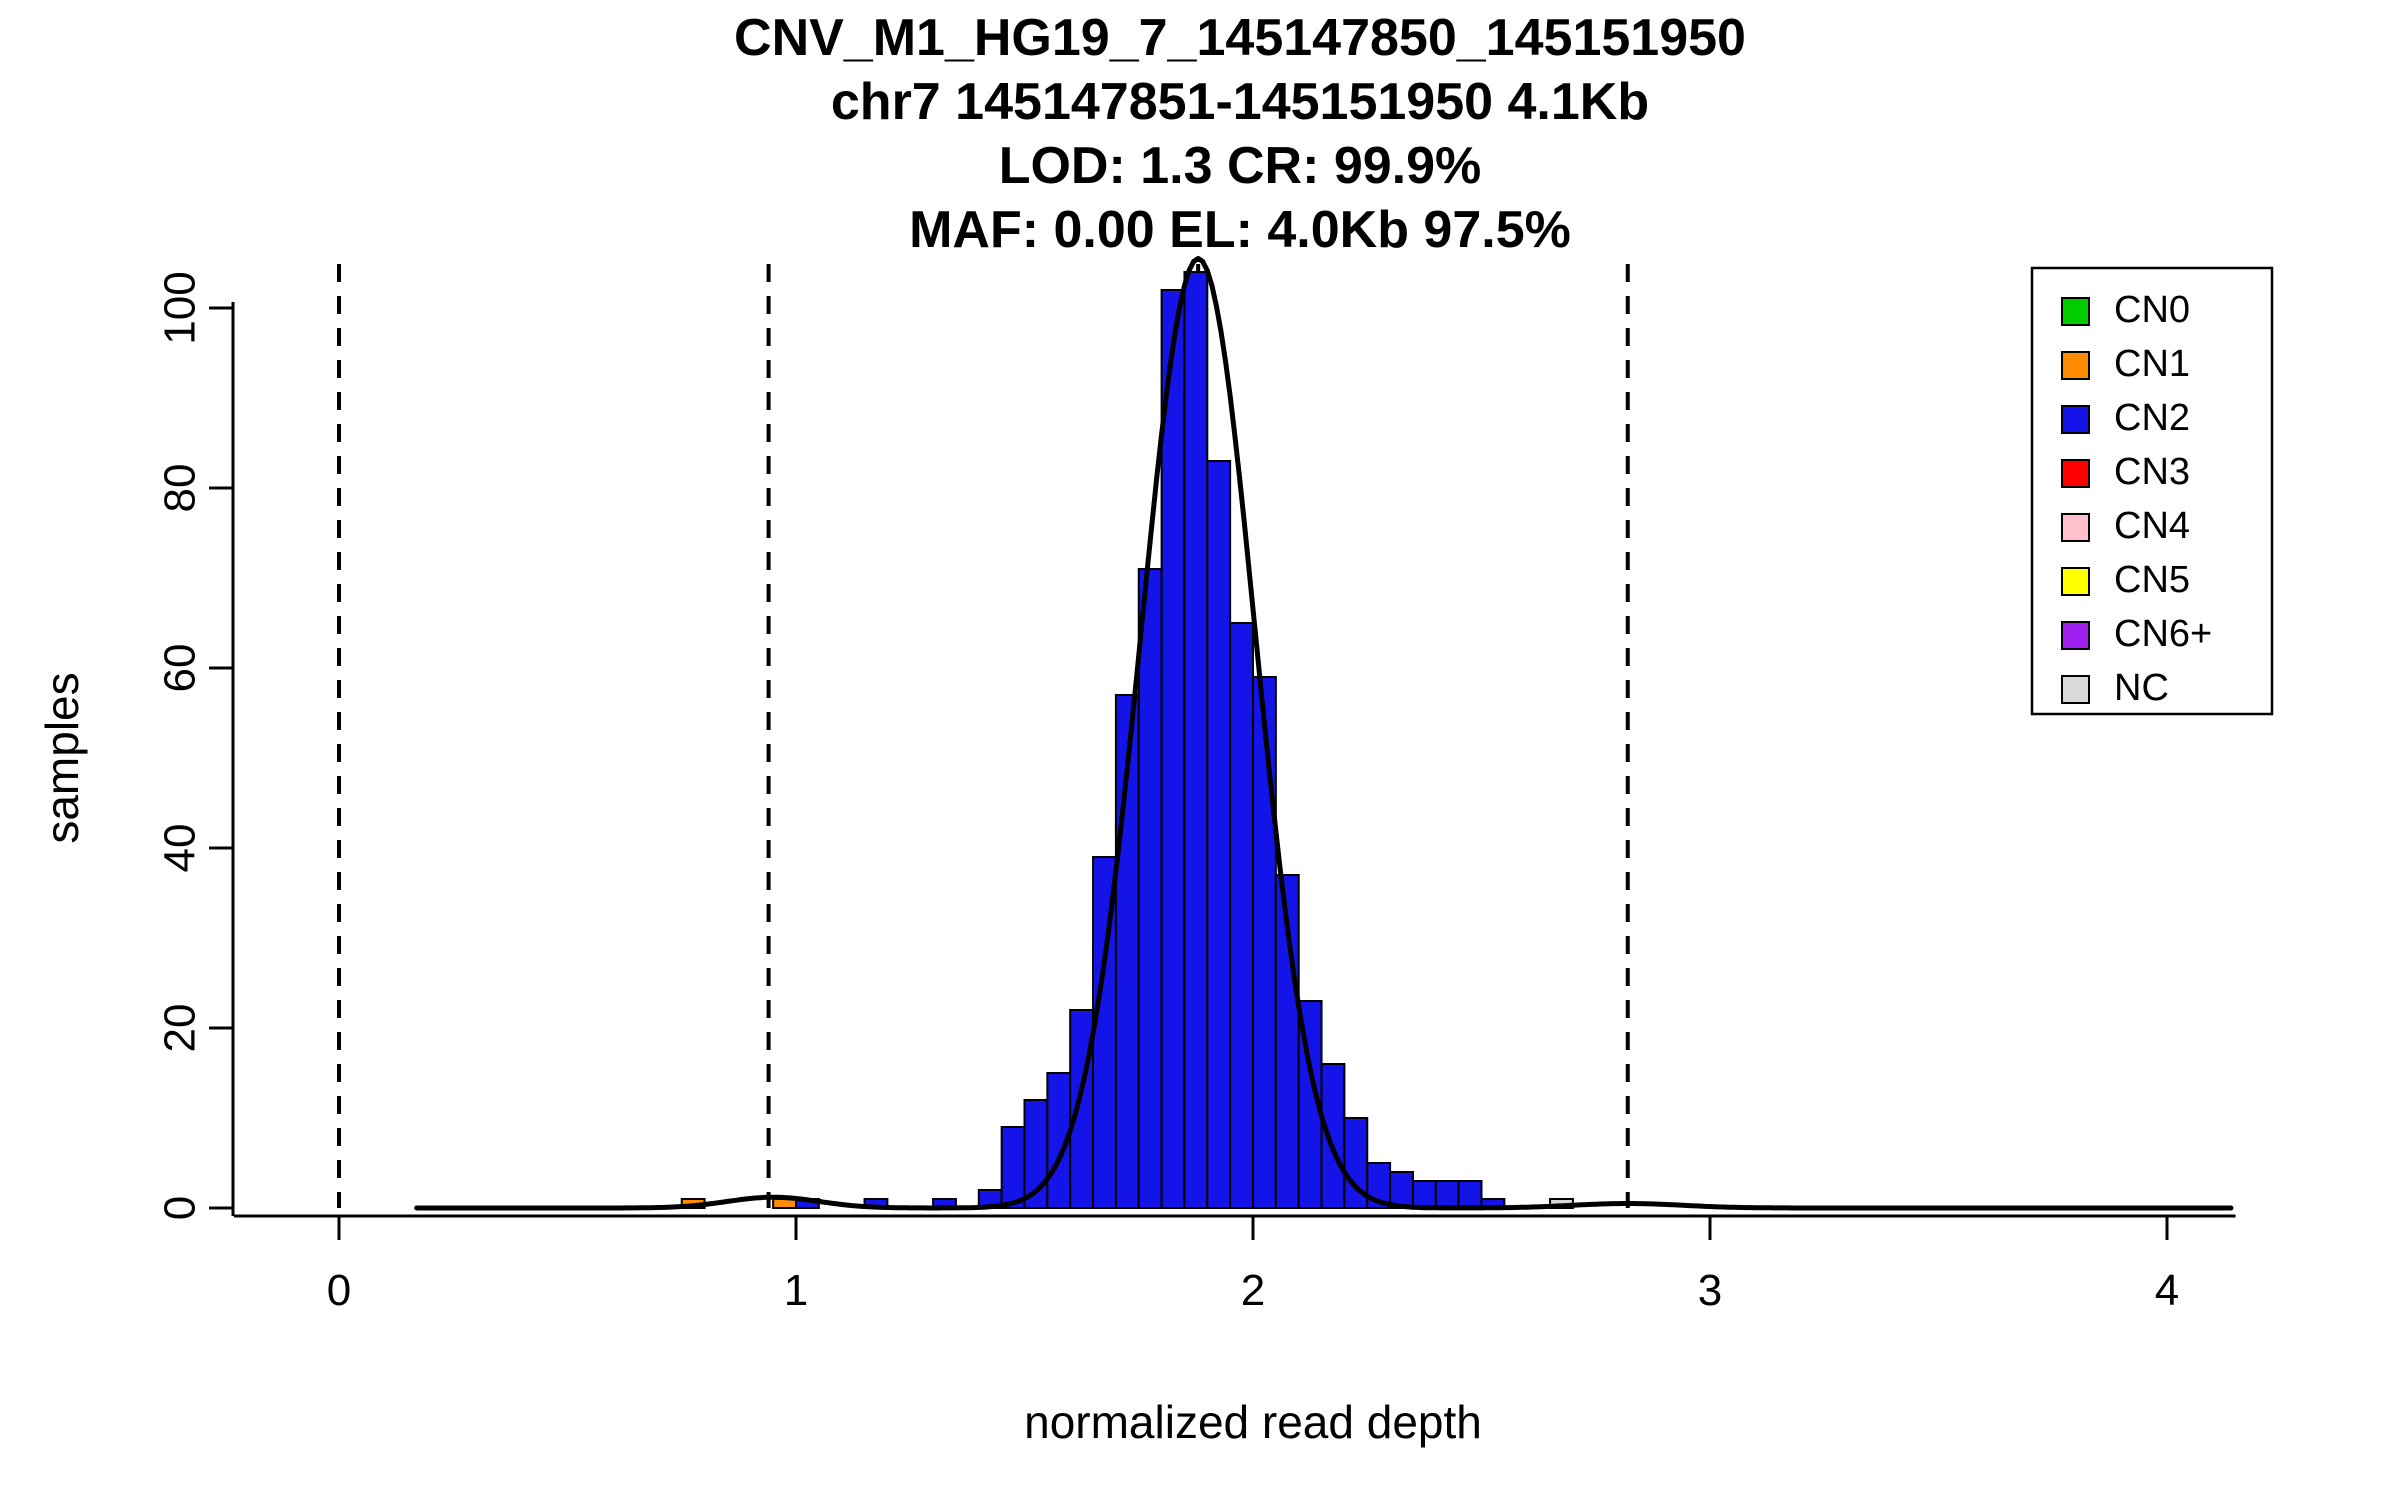 The width and height of the screenshot is (2400, 1500). What do you see at coordinates (2152, 580) in the screenshot?
I see `legend-label-CN5: CN5` at bounding box center [2152, 580].